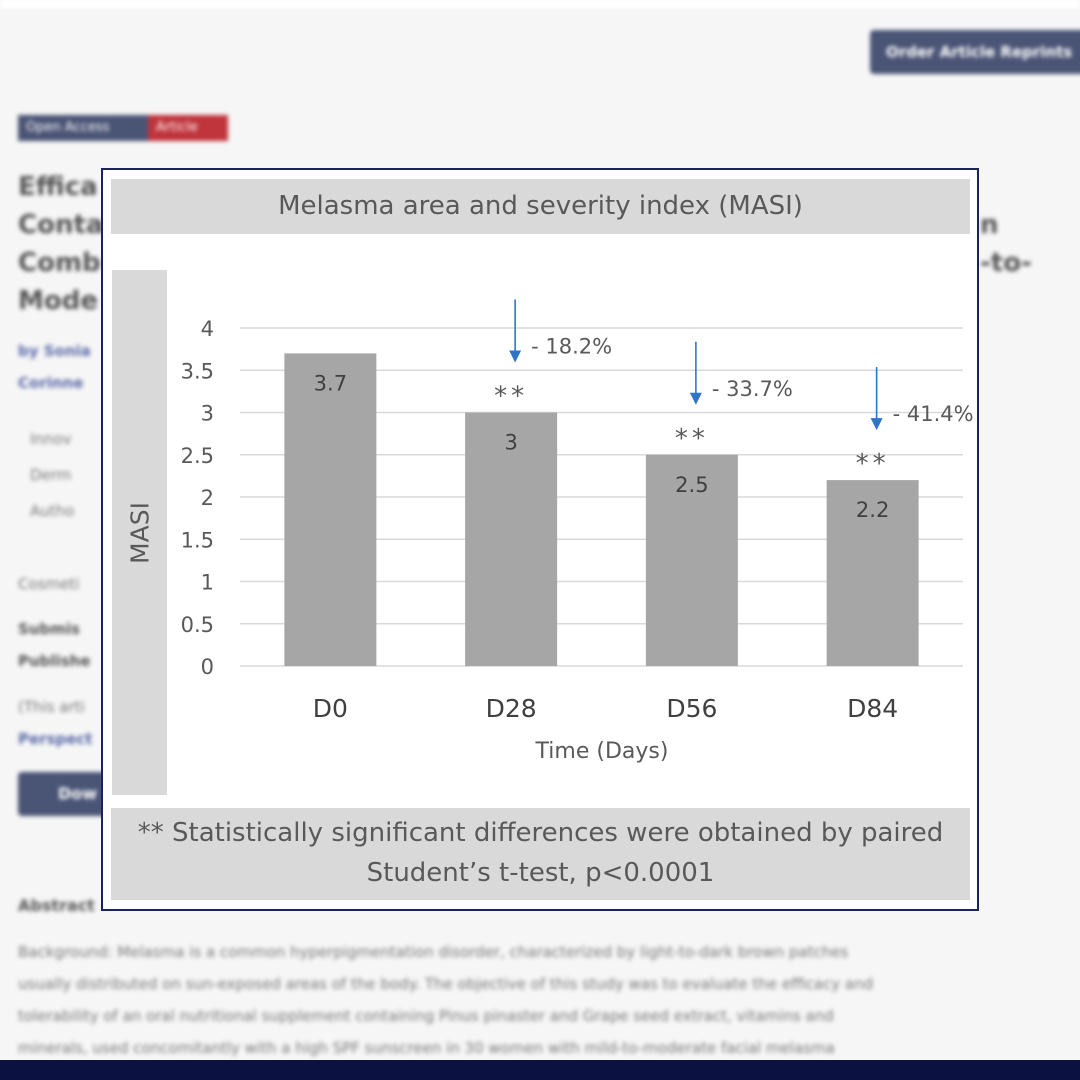 This screenshot has height=1080, width=1080. I want to click on article-title-fragment: -to-, so click(1006, 263).